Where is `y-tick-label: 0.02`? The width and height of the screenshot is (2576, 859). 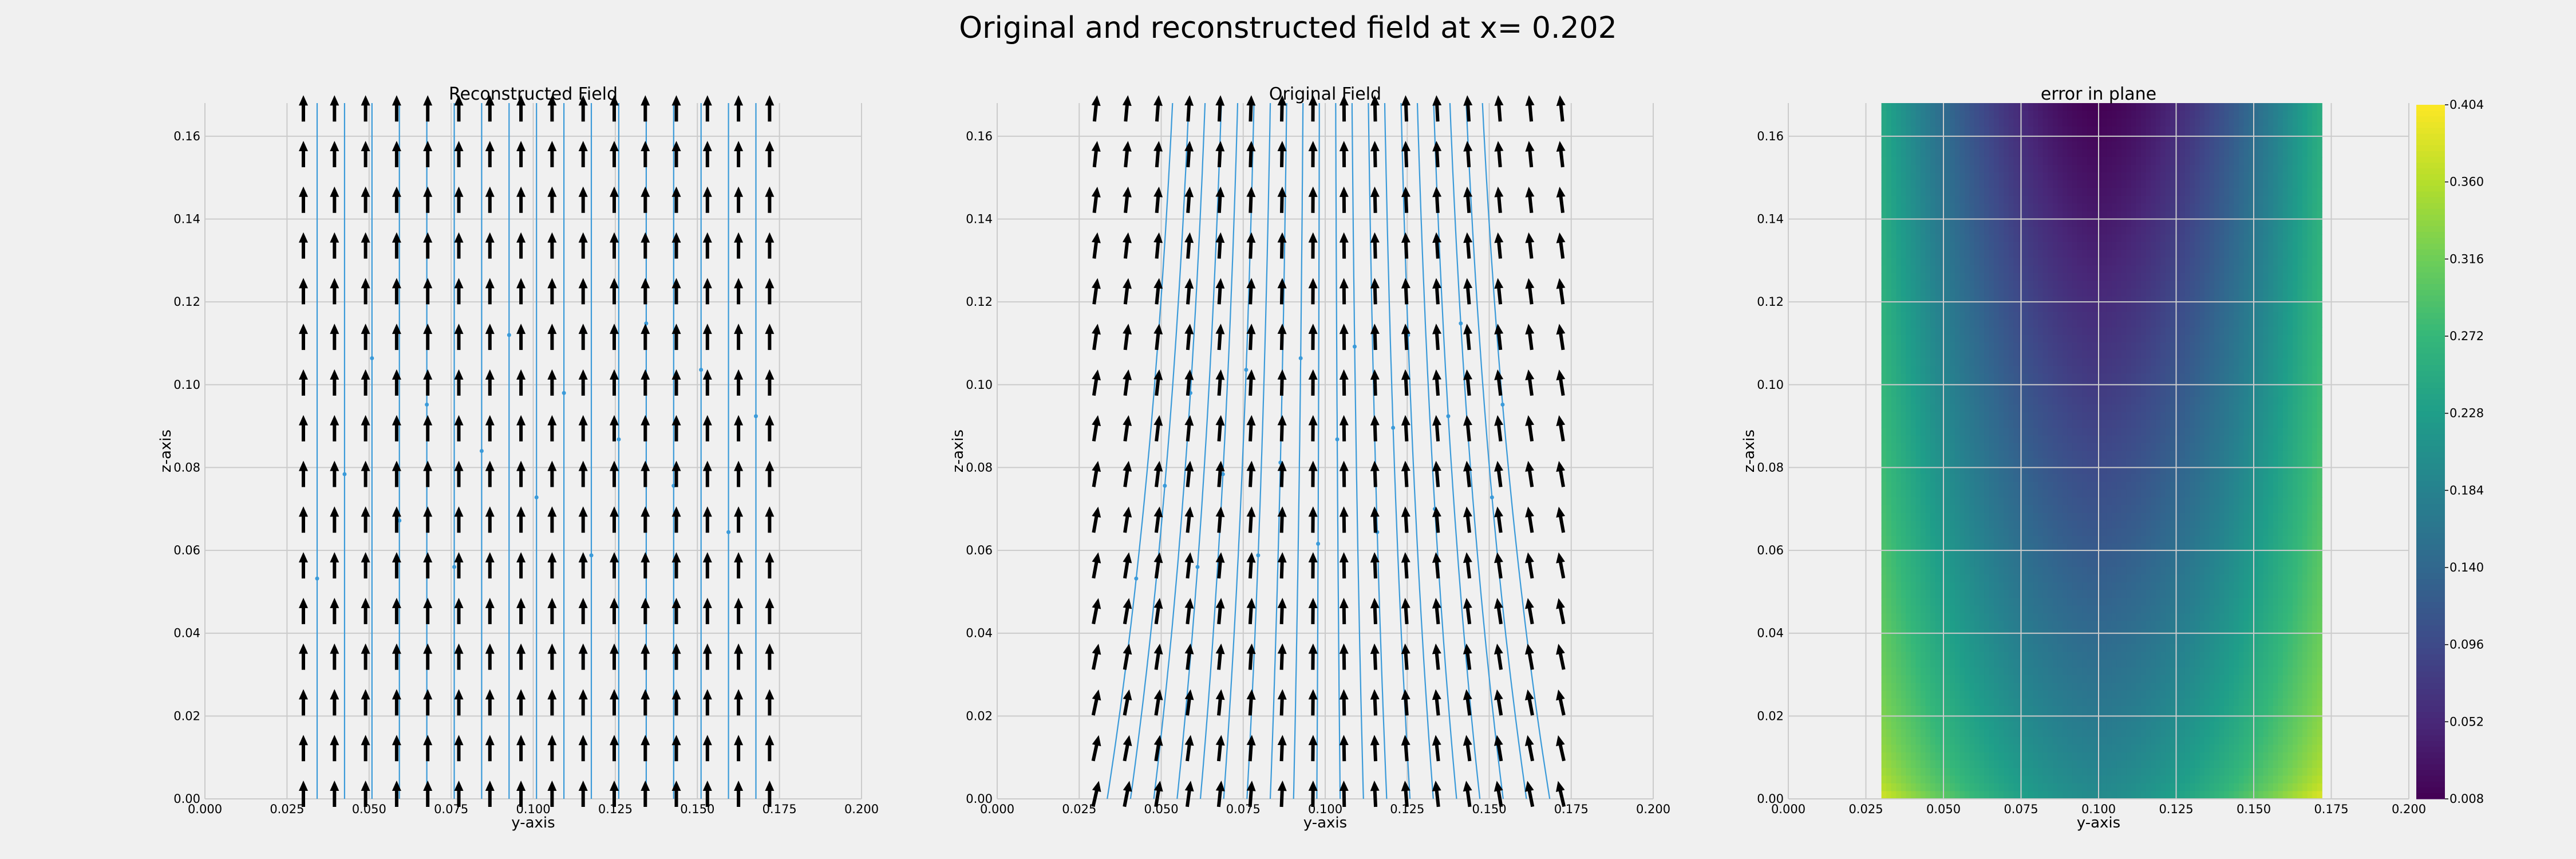
y-tick-label: 0.02 is located at coordinates (186, 716).